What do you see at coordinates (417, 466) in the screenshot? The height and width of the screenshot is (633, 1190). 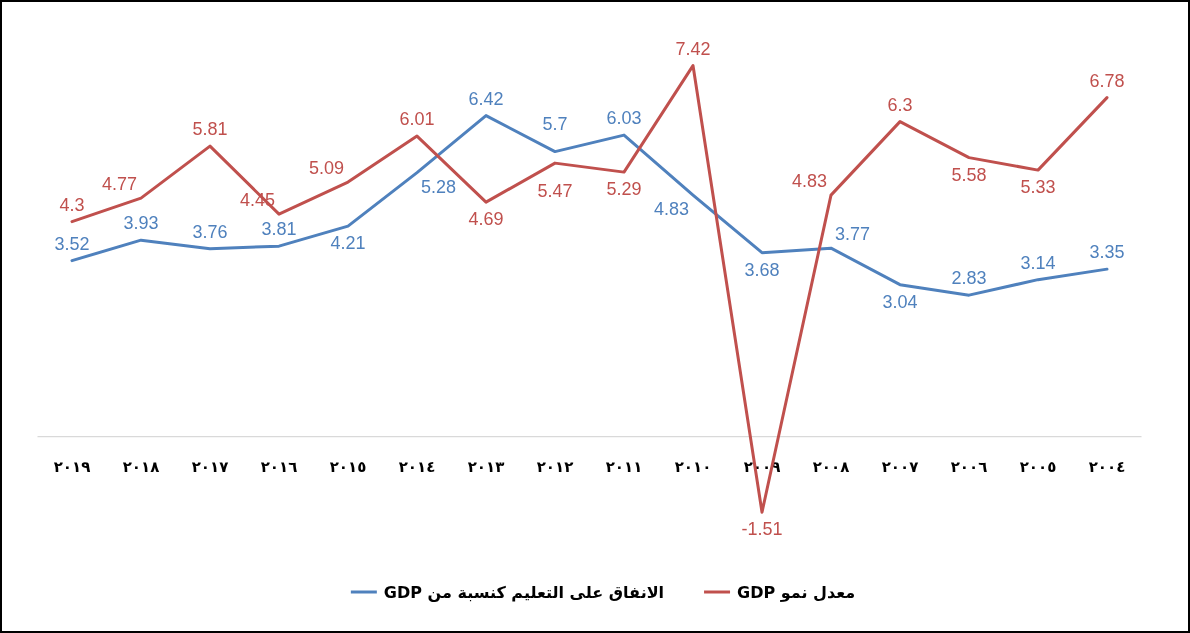 I see `x-tick-label: ٢٠١٤` at bounding box center [417, 466].